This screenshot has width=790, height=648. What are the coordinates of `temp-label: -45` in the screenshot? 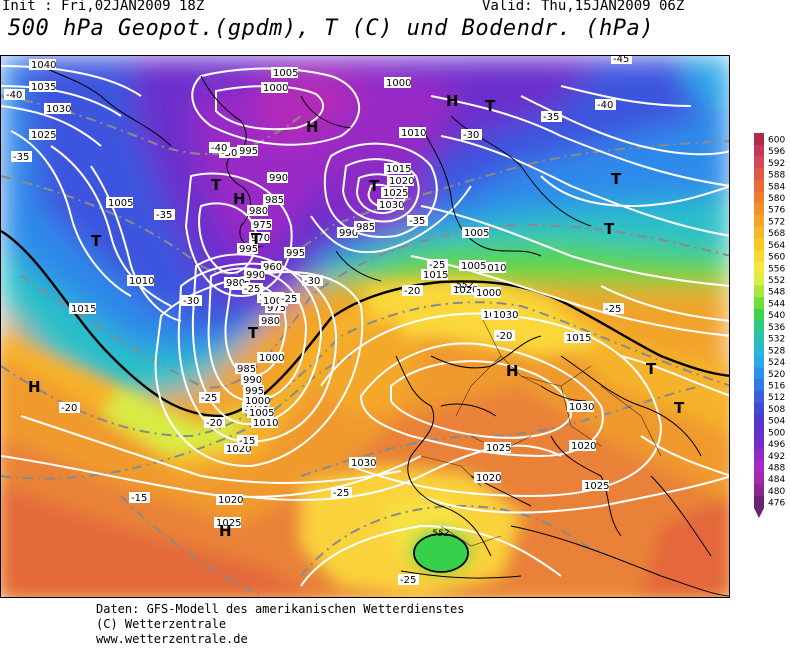 It's located at (621, 60).